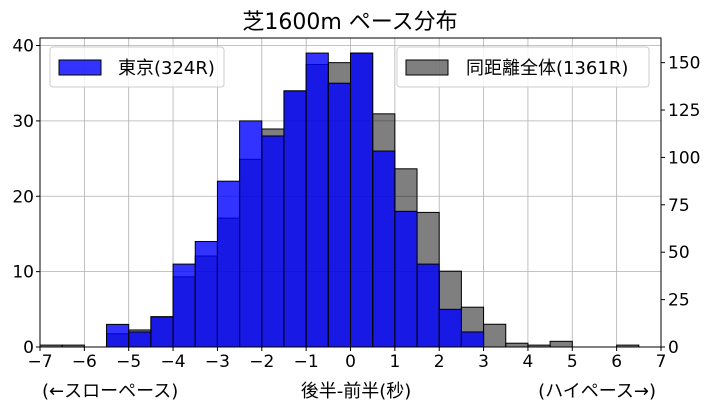  Describe the element at coordinates (684, 158) in the screenshot. I see `y-right-tick-label: 100` at that location.